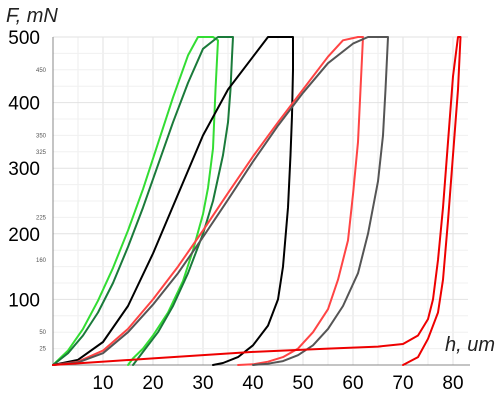  I want to click on x-tick-label: 40, so click(252, 383).